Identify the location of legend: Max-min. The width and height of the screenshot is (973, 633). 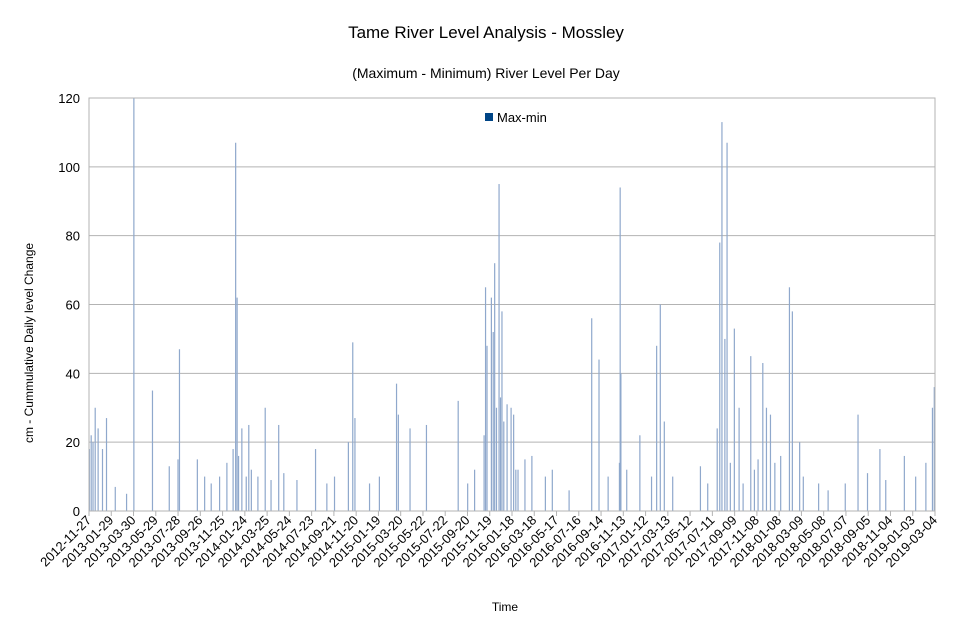
(516, 117).